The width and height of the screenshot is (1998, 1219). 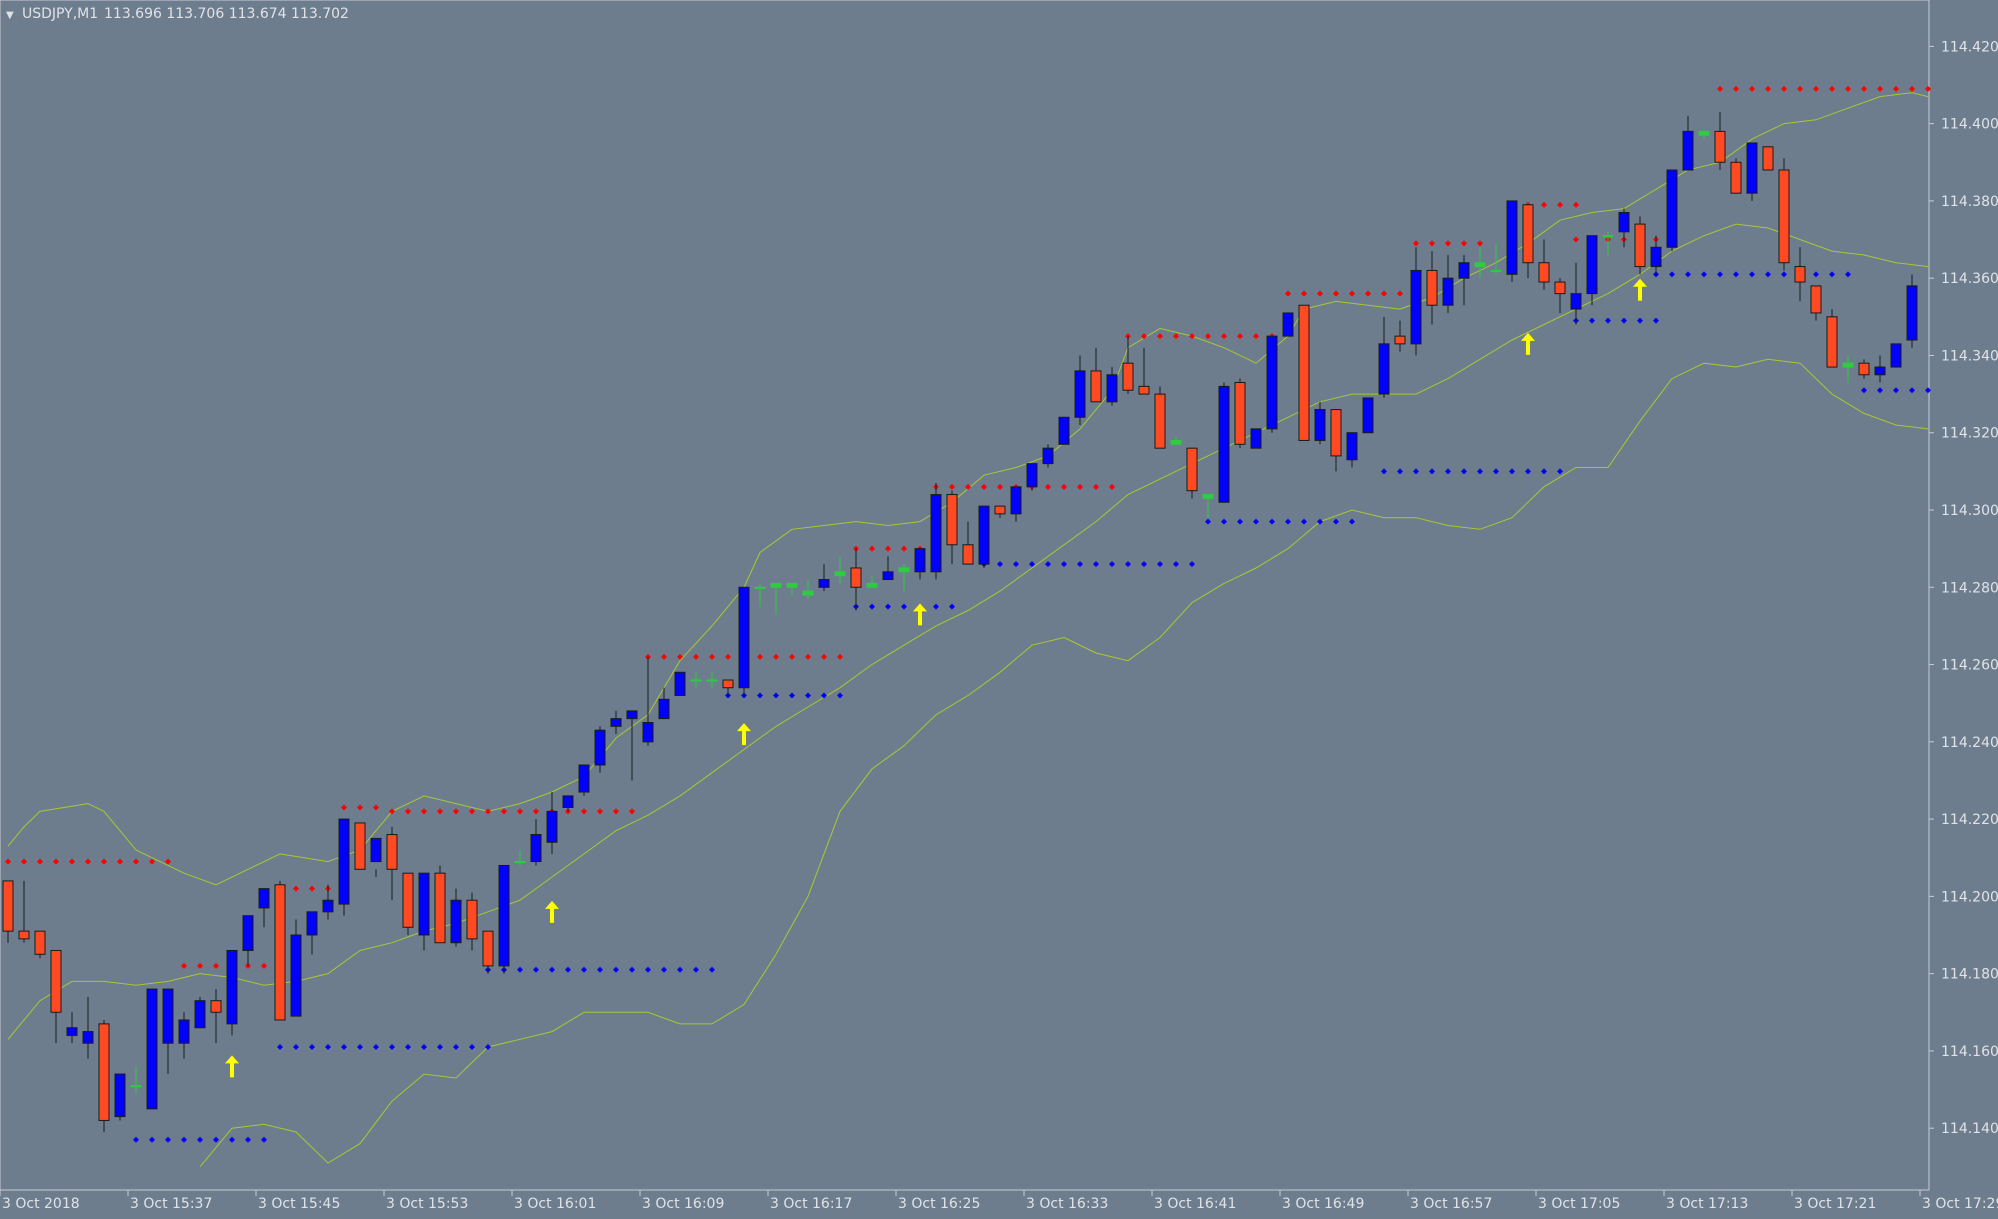 I want to click on time-tick-label: 3 Oct 17:21, so click(x=1835, y=1204).